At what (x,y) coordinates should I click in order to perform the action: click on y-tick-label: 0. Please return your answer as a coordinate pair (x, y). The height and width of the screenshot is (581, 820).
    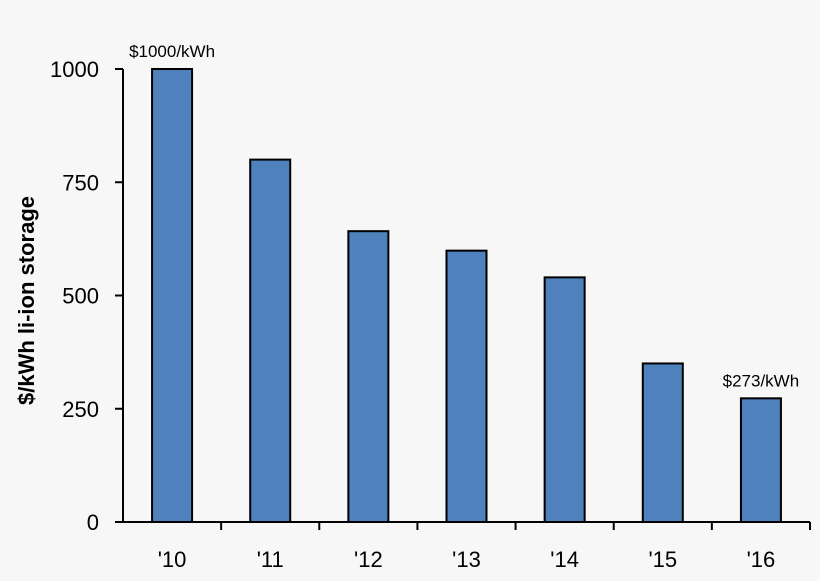
    Looking at the image, I should click on (93, 522).